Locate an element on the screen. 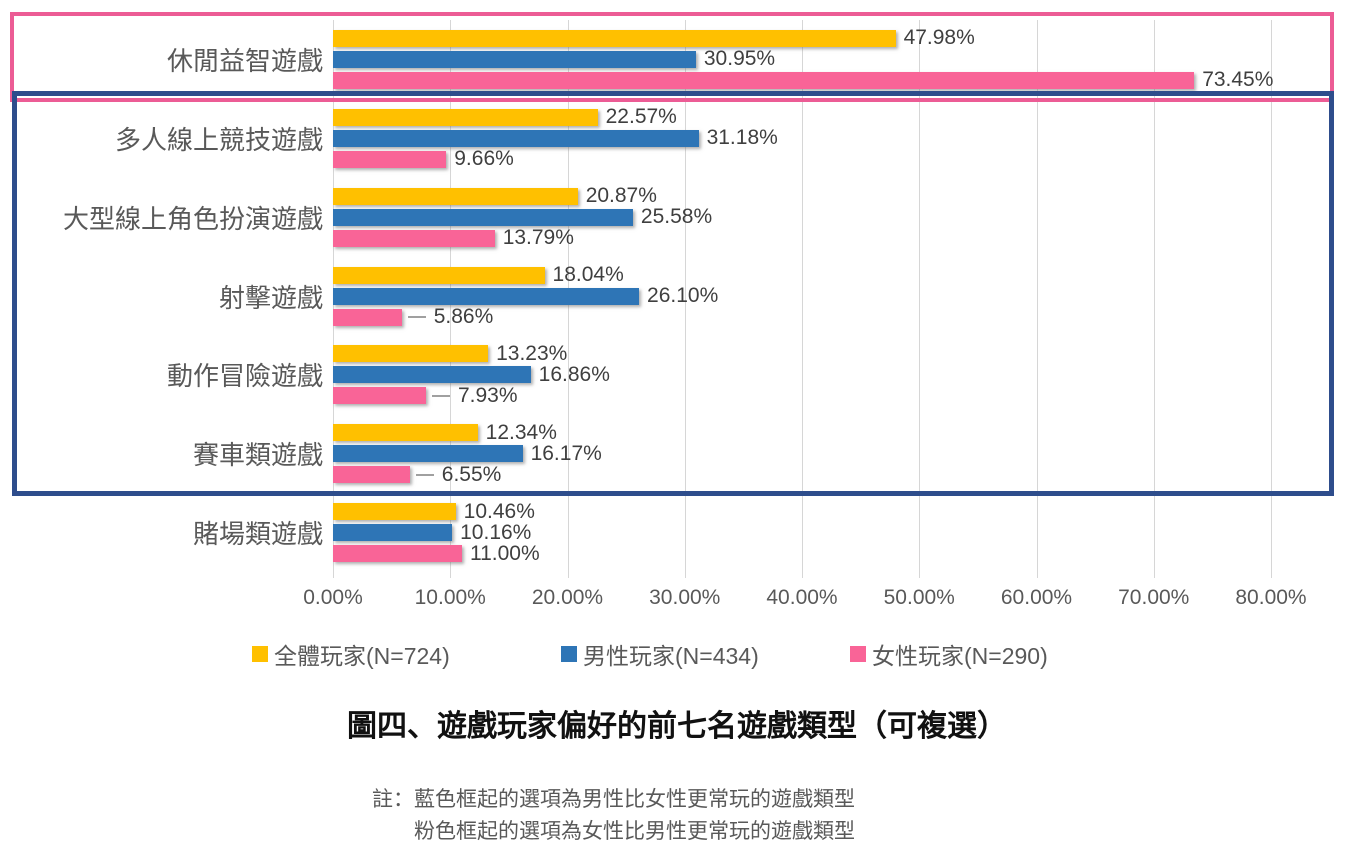 This screenshot has height=849, width=1354. category-row: 賽車類遊戲 12.34% 16.17% 6.55% is located at coordinates (677, 453).